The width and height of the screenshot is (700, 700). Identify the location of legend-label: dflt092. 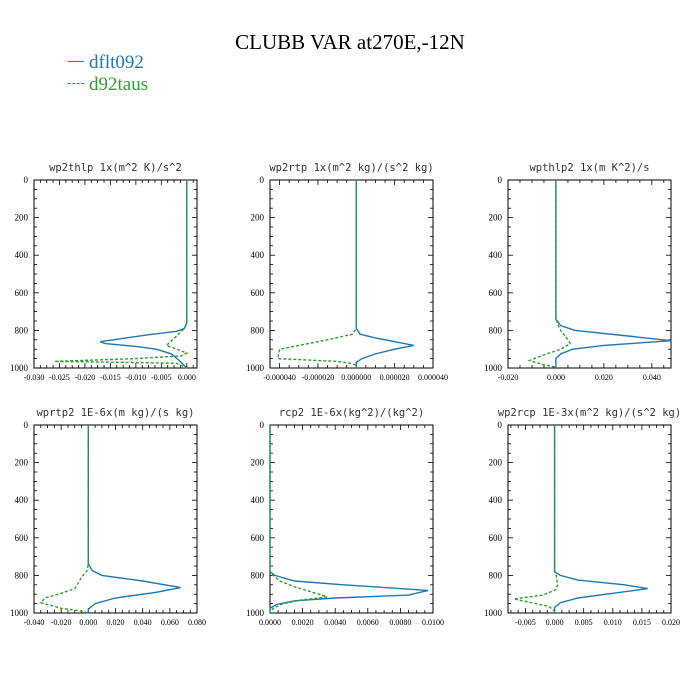
(116, 62).